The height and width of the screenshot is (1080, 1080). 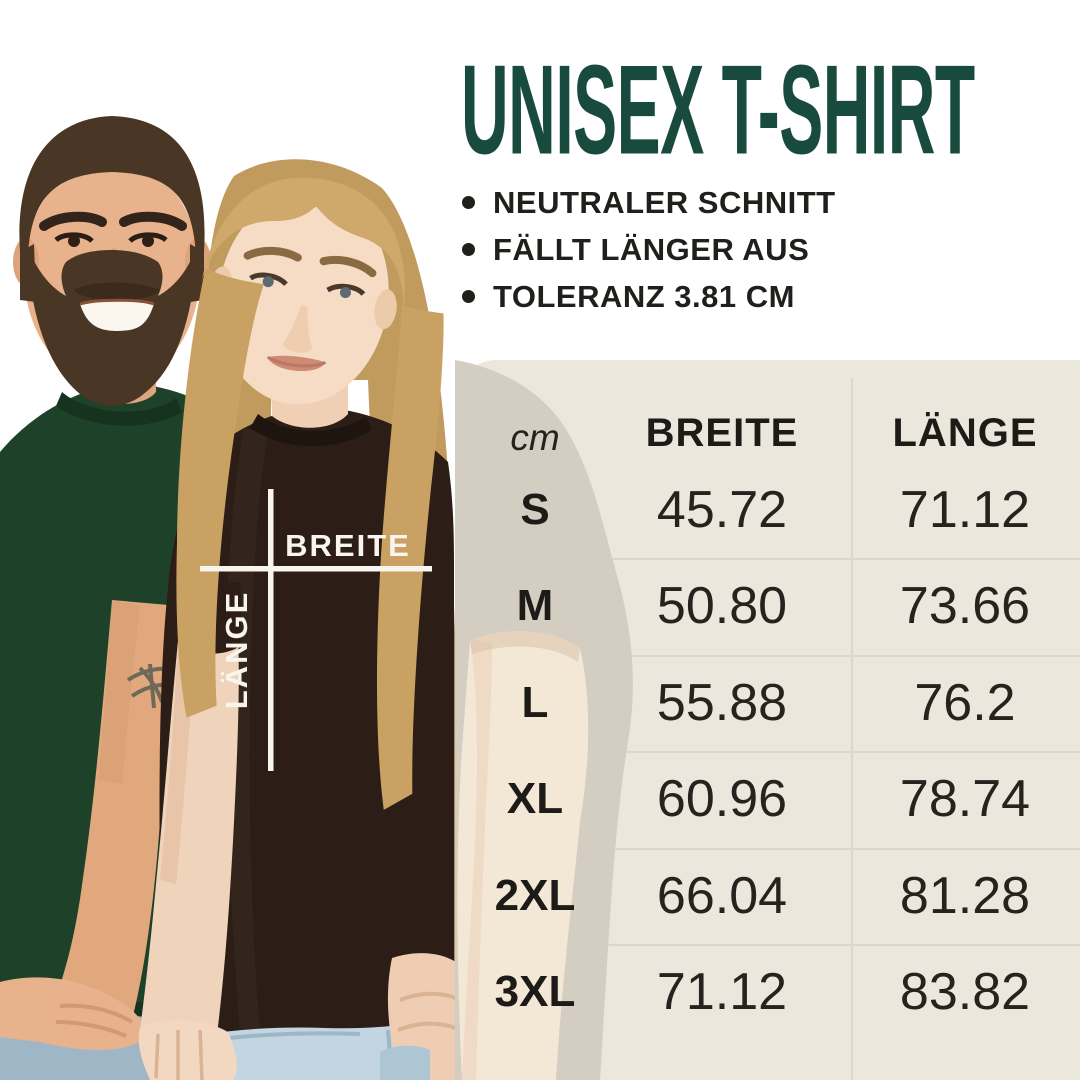 What do you see at coordinates (722, 432) in the screenshot?
I see `column-header-breite: BREITE` at bounding box center [722, 432].